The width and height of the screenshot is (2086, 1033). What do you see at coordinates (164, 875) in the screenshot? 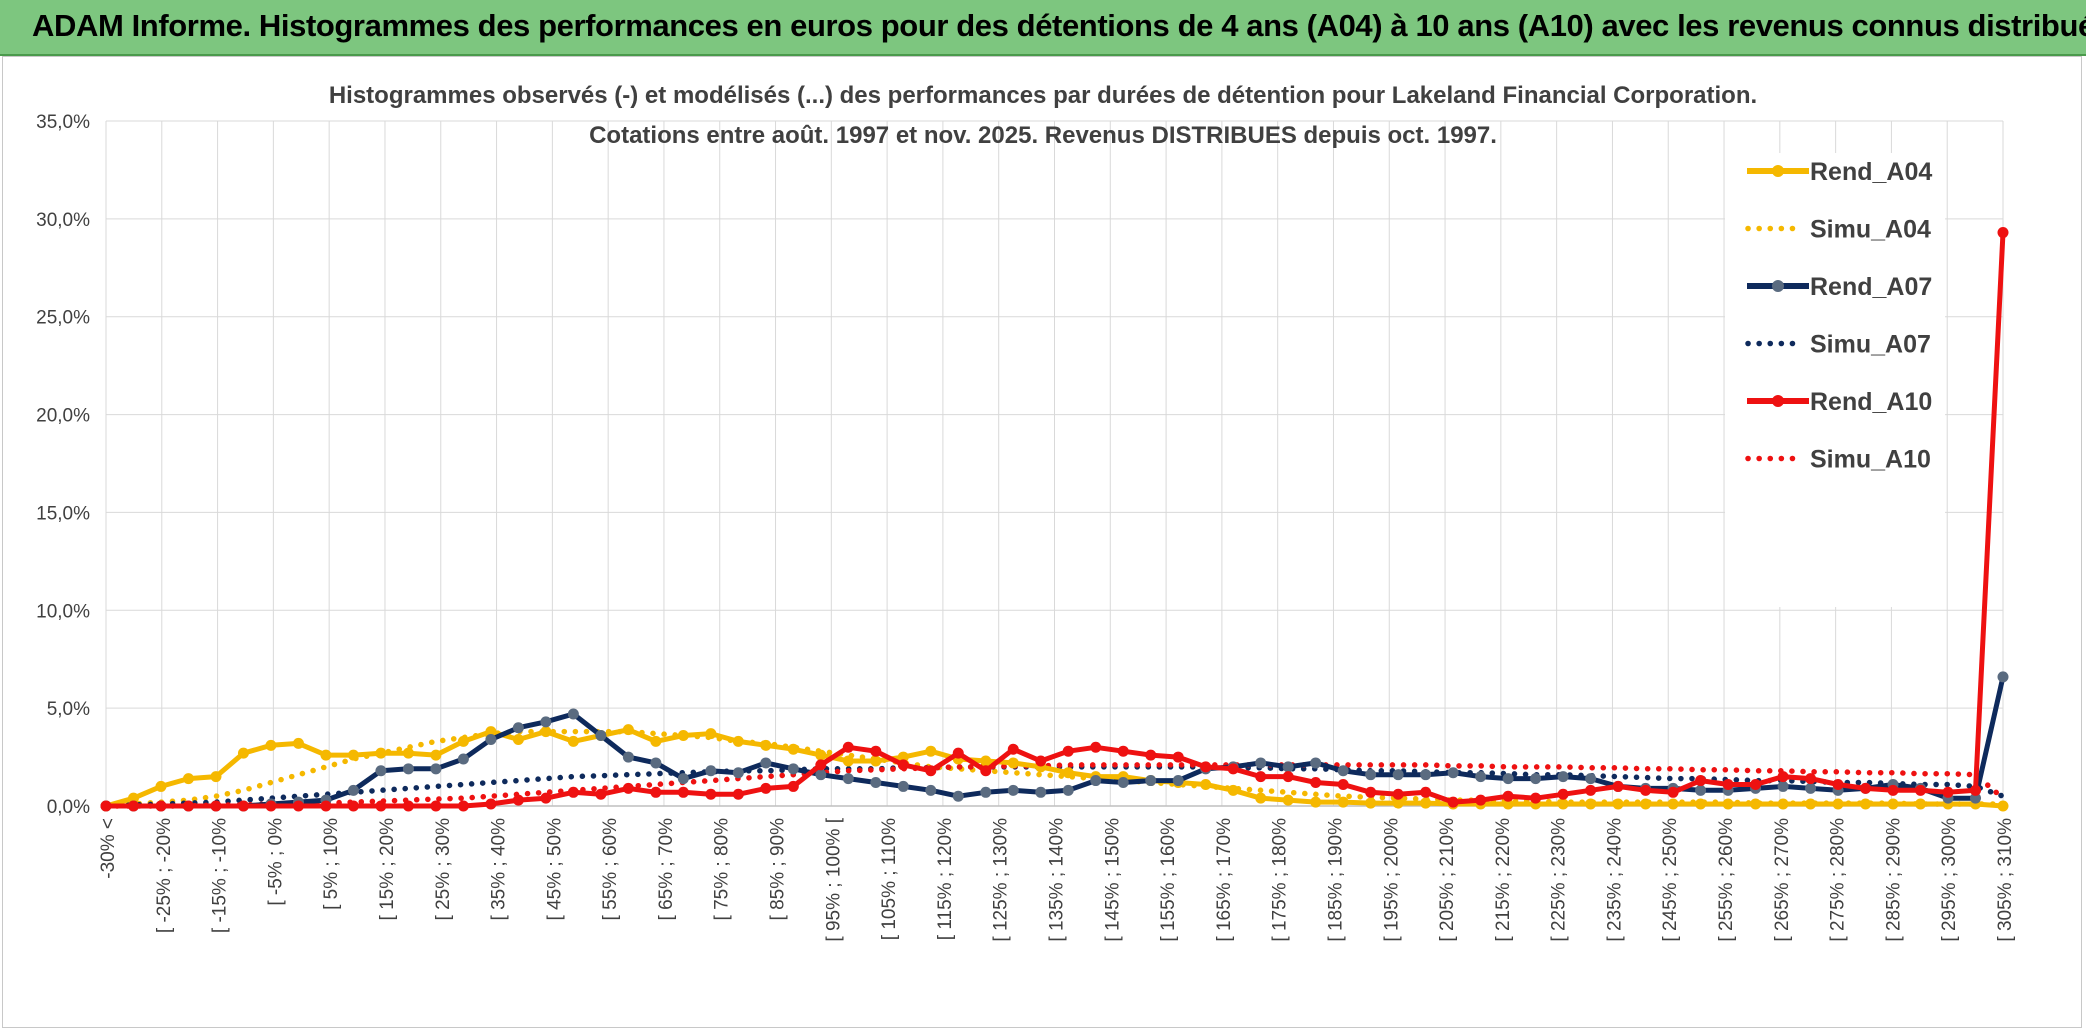
I see `x-tick-label: [ -25% ; -20%` at bounding box center [164, 875].